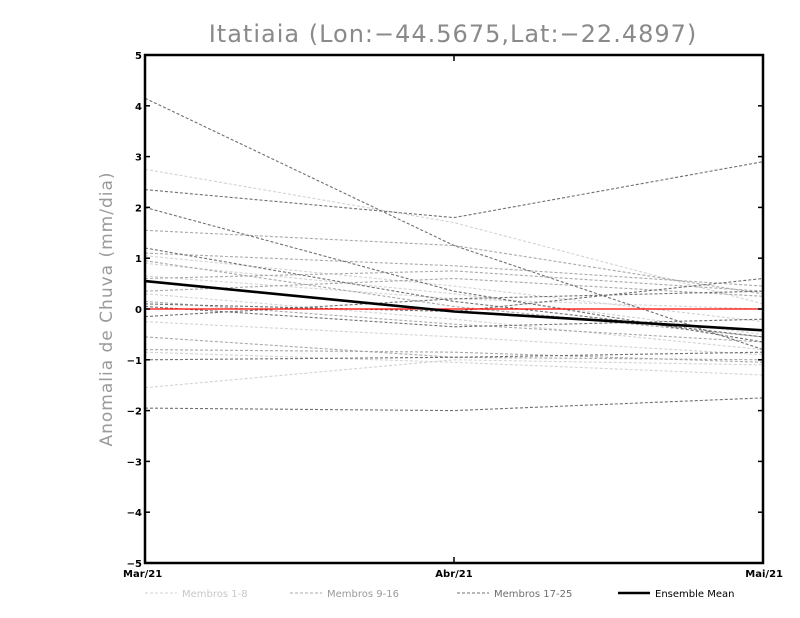 The width and height of the screenshot is (800, 618). What do you see at coordinates (134, 462) in the screenshot?
I see `y-tick-label: −3` at bounding box center [134, 462].